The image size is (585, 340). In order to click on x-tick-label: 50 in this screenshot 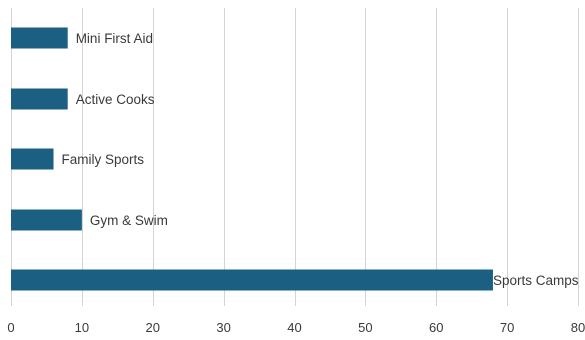, I will do `click(365, 327)`.